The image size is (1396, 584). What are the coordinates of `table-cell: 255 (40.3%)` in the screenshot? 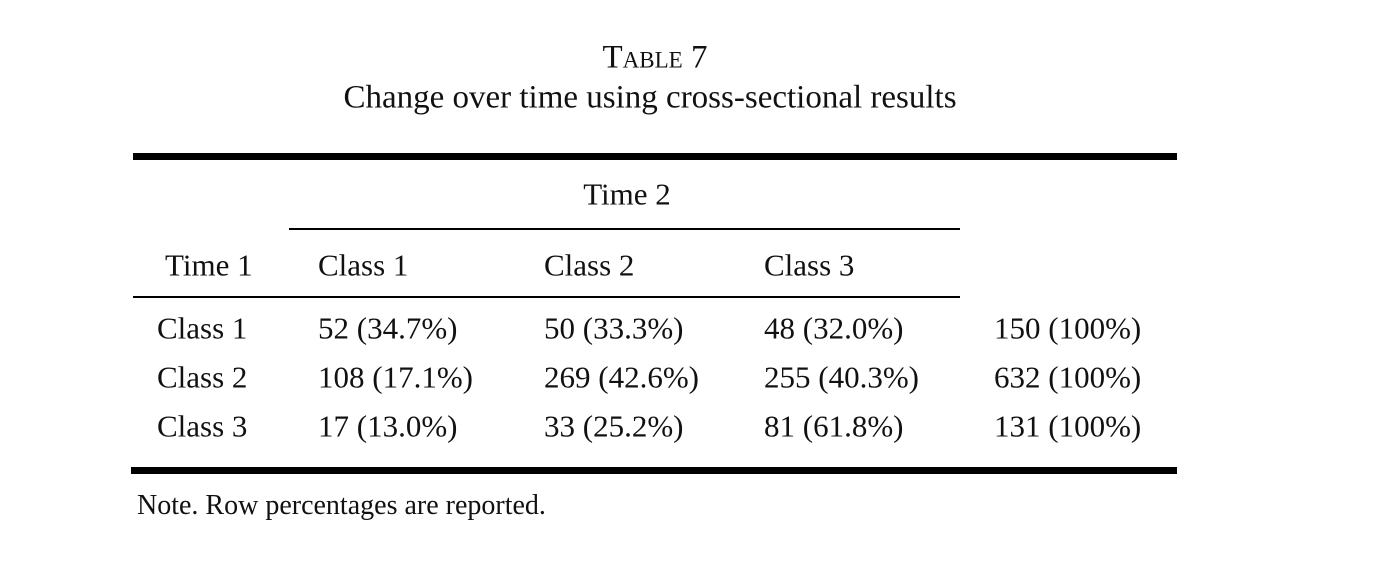 It's located at (841, 377).